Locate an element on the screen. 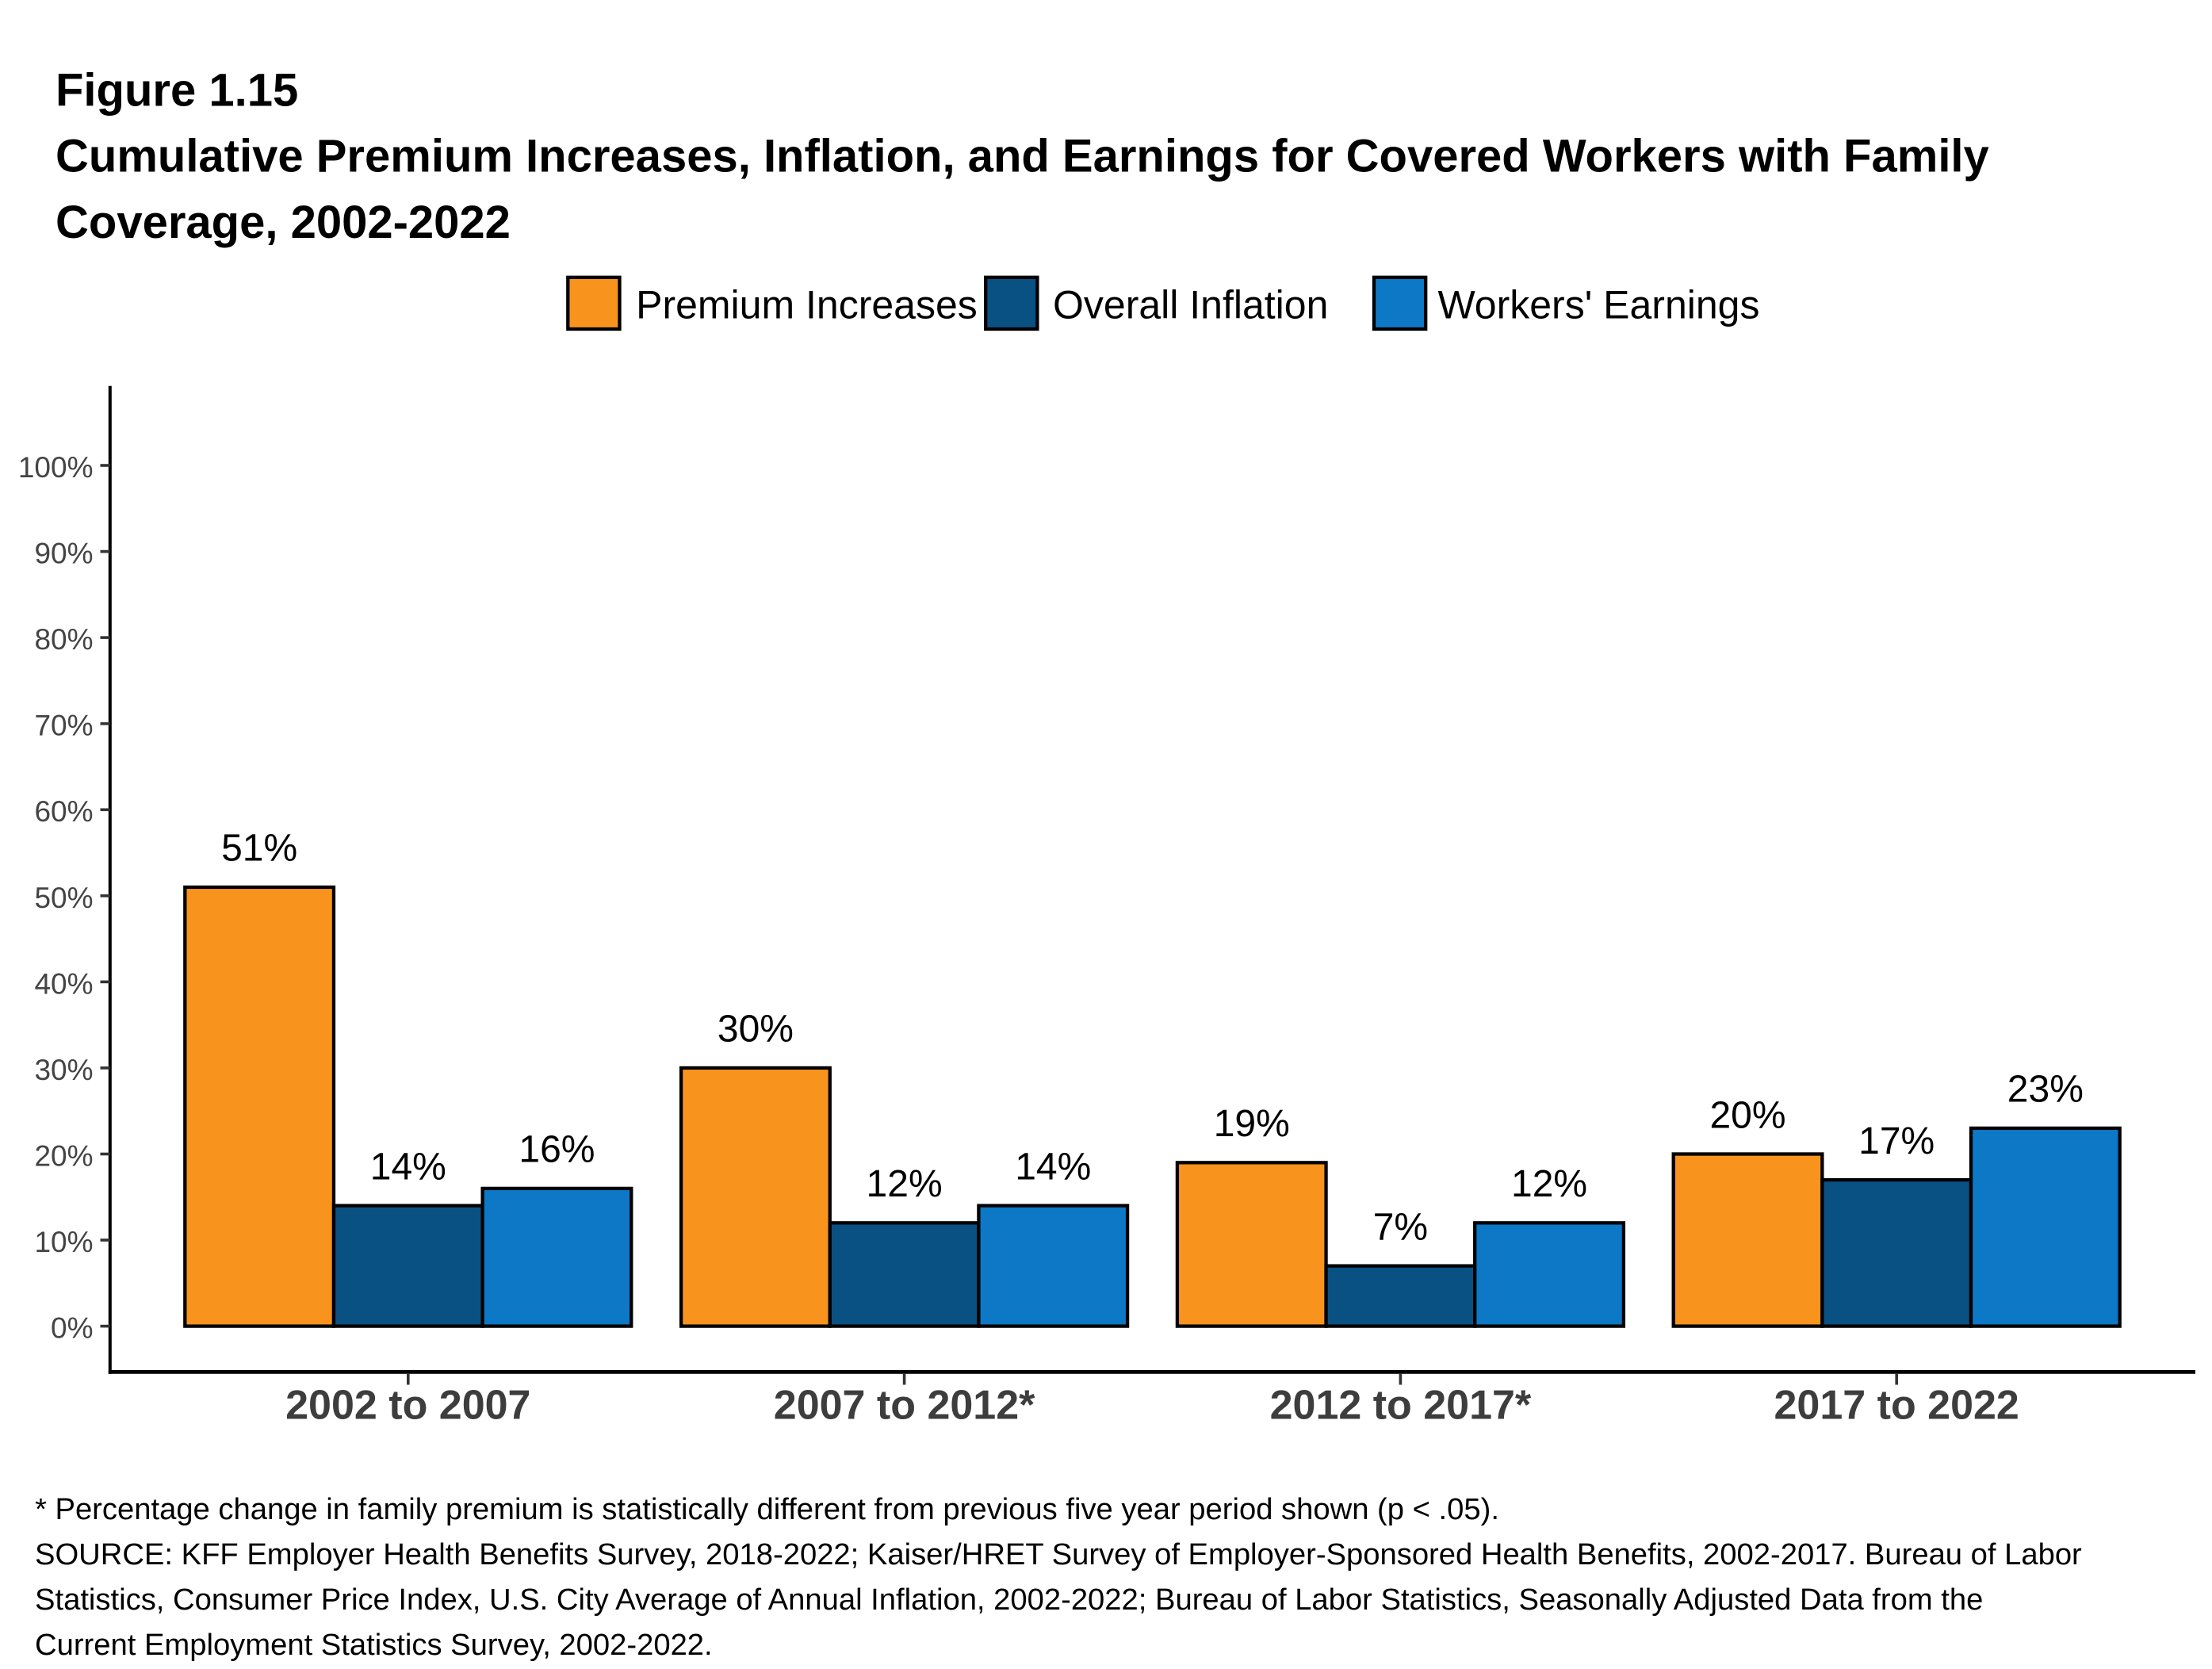 This screenshot has width=2212, height=1669. svg-text: 100% is located at coordinates (56, 467).